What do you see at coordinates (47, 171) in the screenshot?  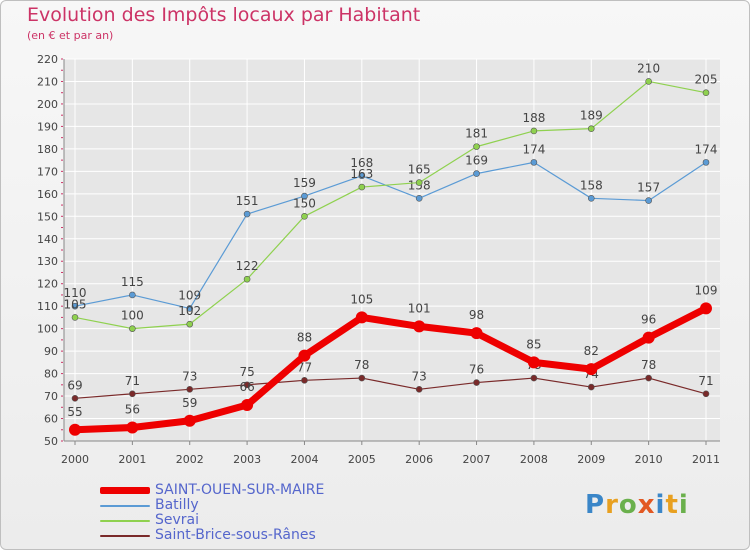 I see `y-tick-label: 170` at bounding box center [47, 171].